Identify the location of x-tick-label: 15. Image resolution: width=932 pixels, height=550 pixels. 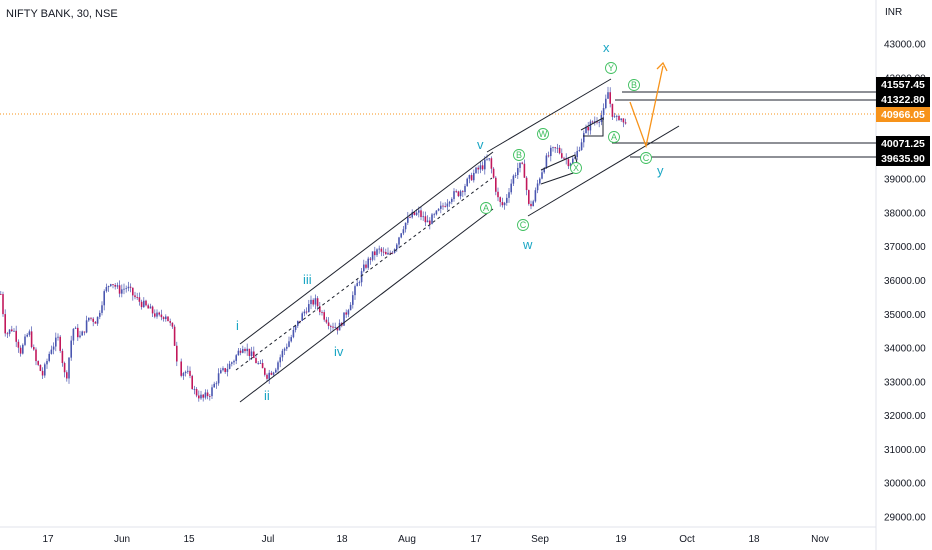
(189, 539).